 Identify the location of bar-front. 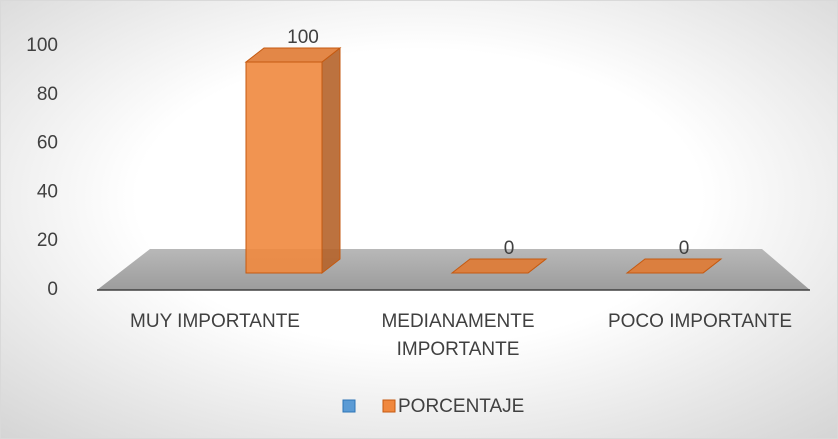
(284, 167).